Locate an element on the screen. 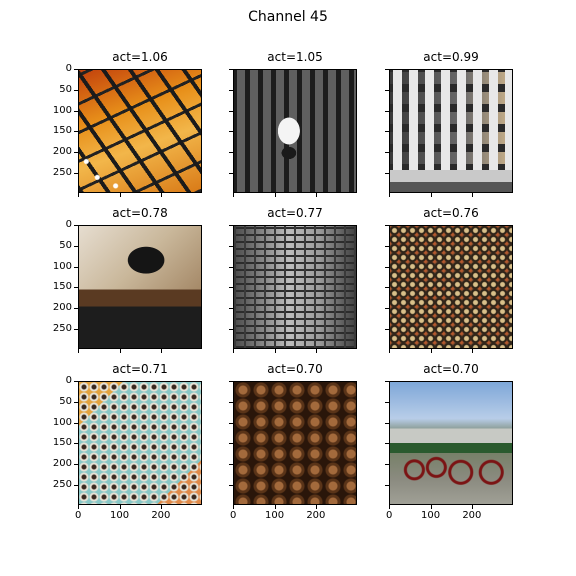 Image resolution: width=576 pixels, height=576 pixels. figure-title: Channel 45 is located at coordinates (288, 17).